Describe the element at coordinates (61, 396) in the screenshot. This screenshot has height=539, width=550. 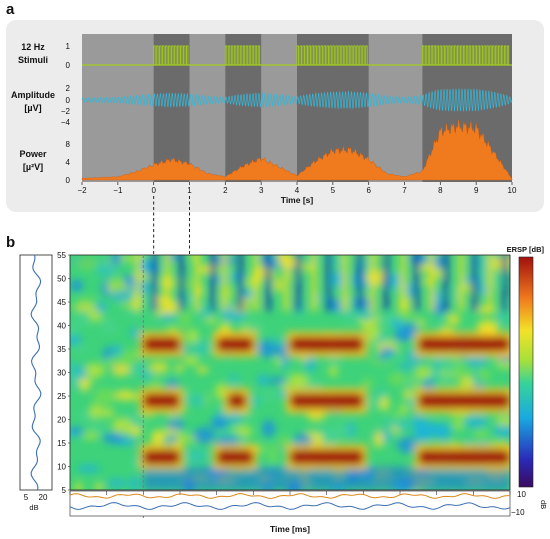
I see `heatmap-y-tick-label: 25` at that location.